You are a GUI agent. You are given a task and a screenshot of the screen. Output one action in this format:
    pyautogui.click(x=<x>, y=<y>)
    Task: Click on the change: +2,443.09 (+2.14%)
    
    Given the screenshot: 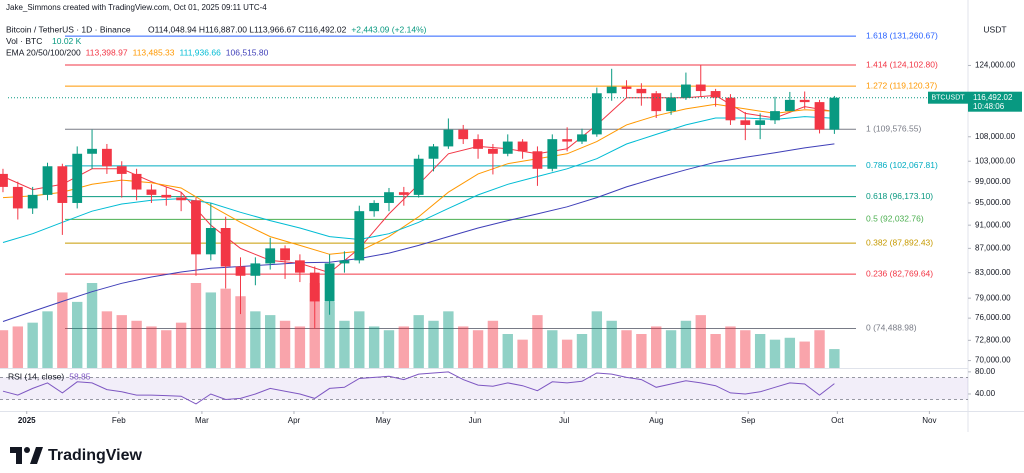 What is the action you would take?
    pyautogui.click(x=388, y=29)
    